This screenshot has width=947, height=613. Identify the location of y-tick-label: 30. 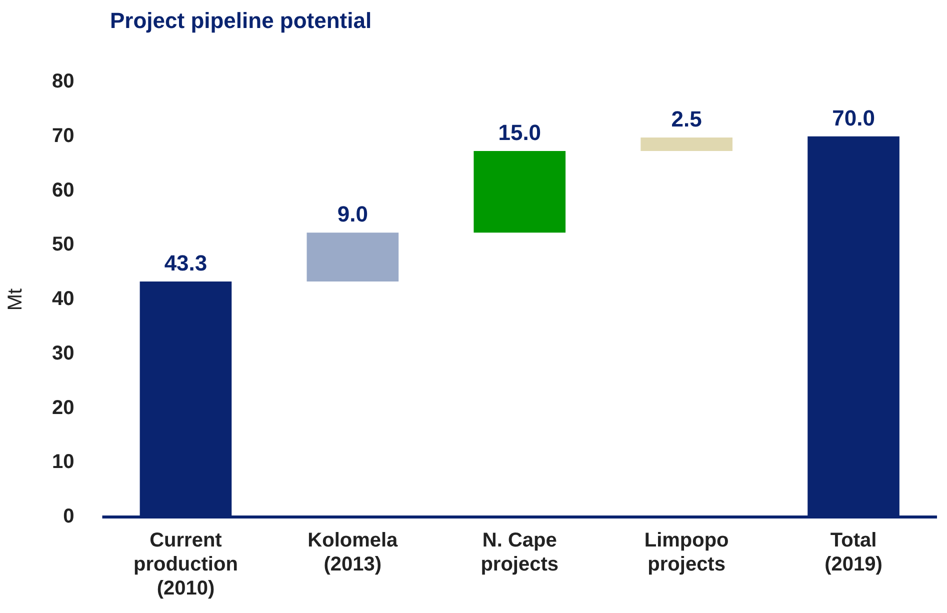
(63, 353).